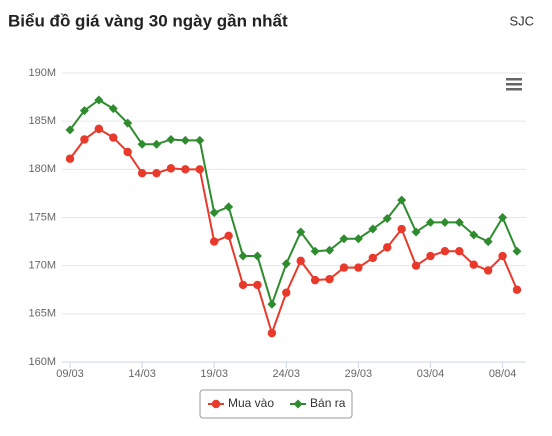 This screenshot has width=552, height=436. I want to click on legend-item: Mua vào, so click(241, 403).